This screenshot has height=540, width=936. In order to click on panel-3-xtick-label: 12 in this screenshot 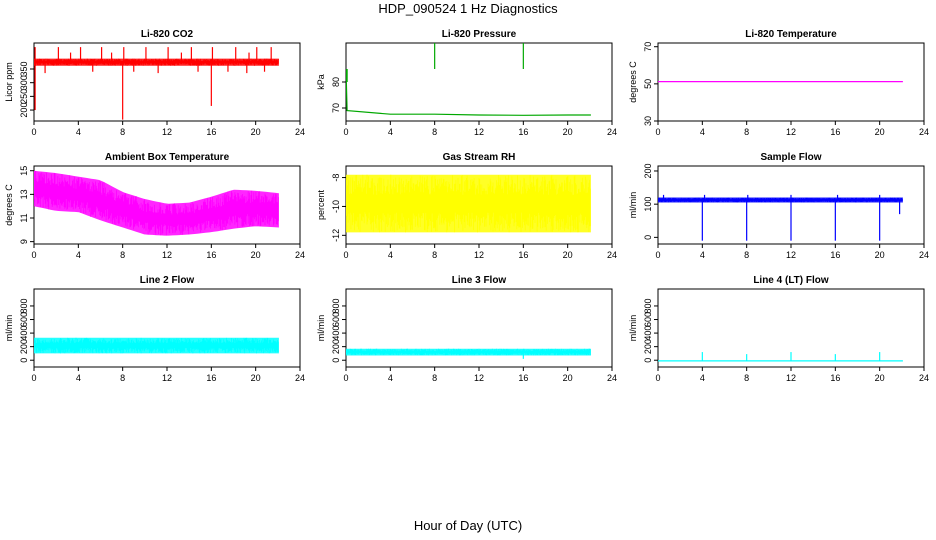, I will do `click(791, 132)`.